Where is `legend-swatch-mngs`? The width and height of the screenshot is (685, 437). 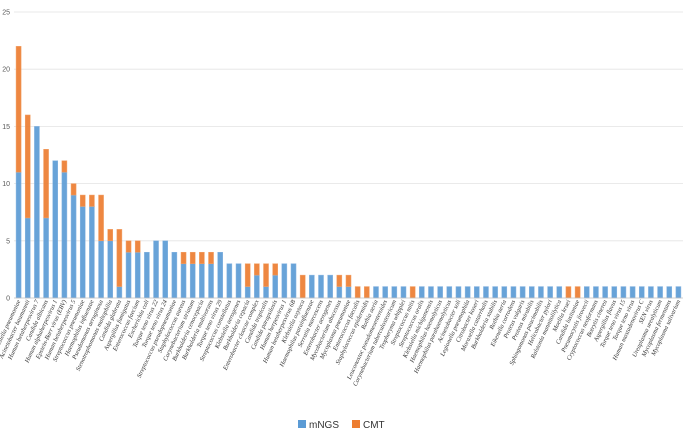
legend-swatch-mngs is located at coordinates (302, 424).